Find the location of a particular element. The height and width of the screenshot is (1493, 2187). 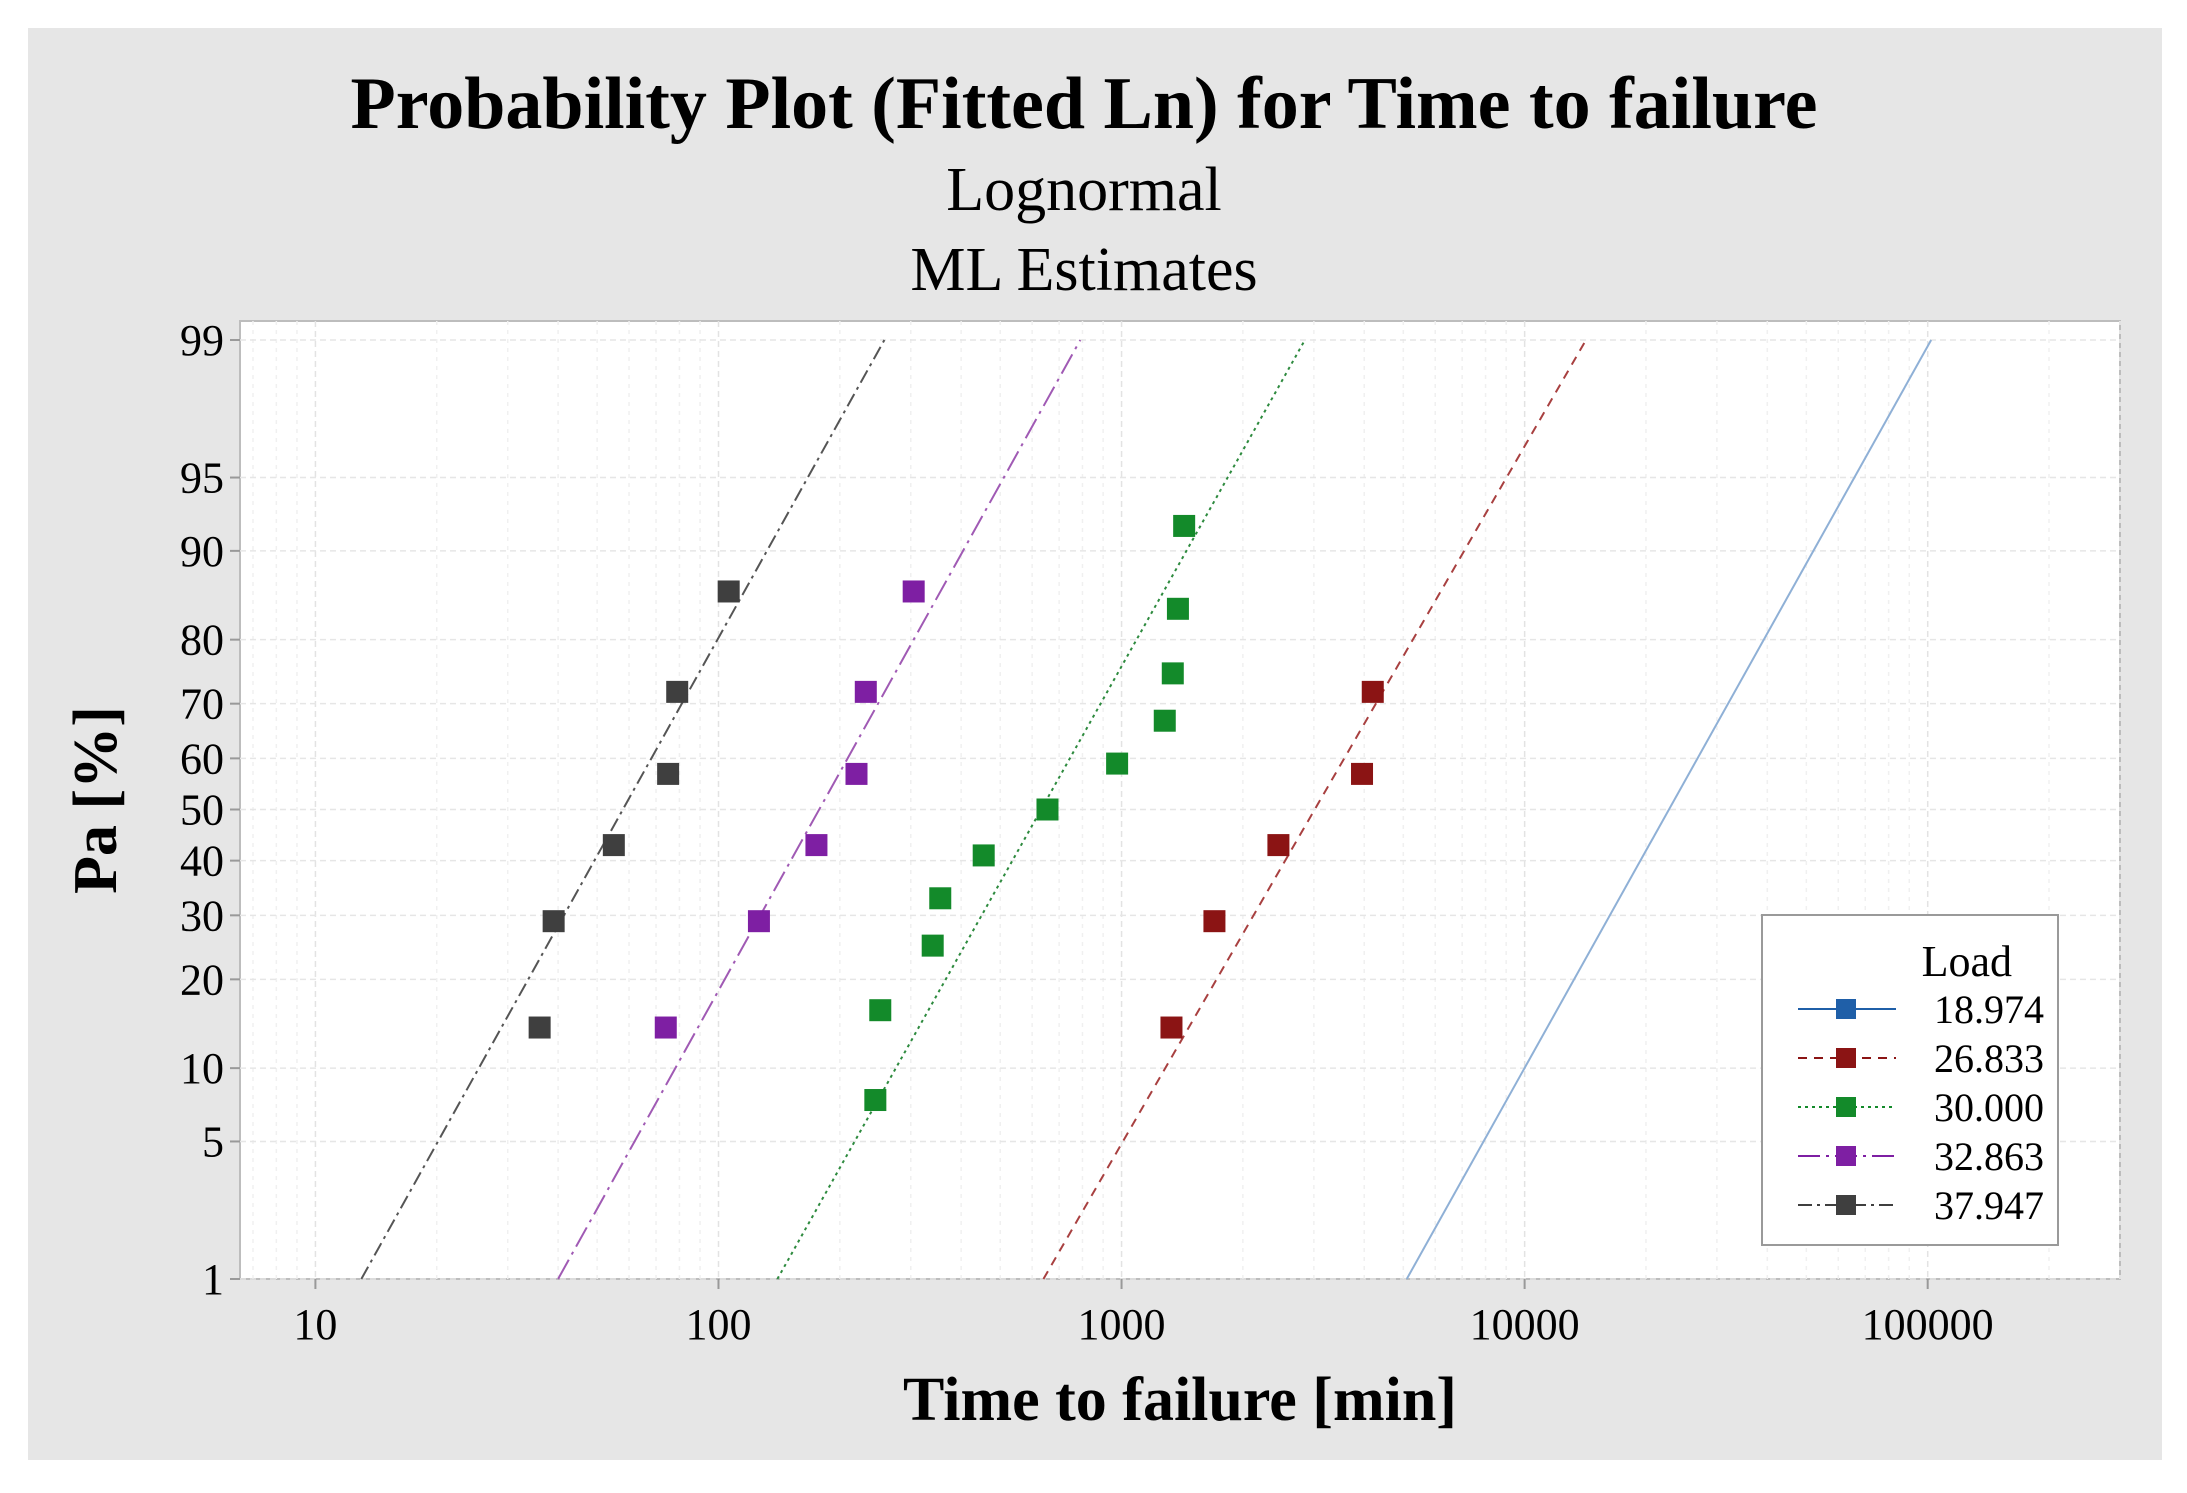

y-tick-label: 60 is located at coordinates (202, 758).